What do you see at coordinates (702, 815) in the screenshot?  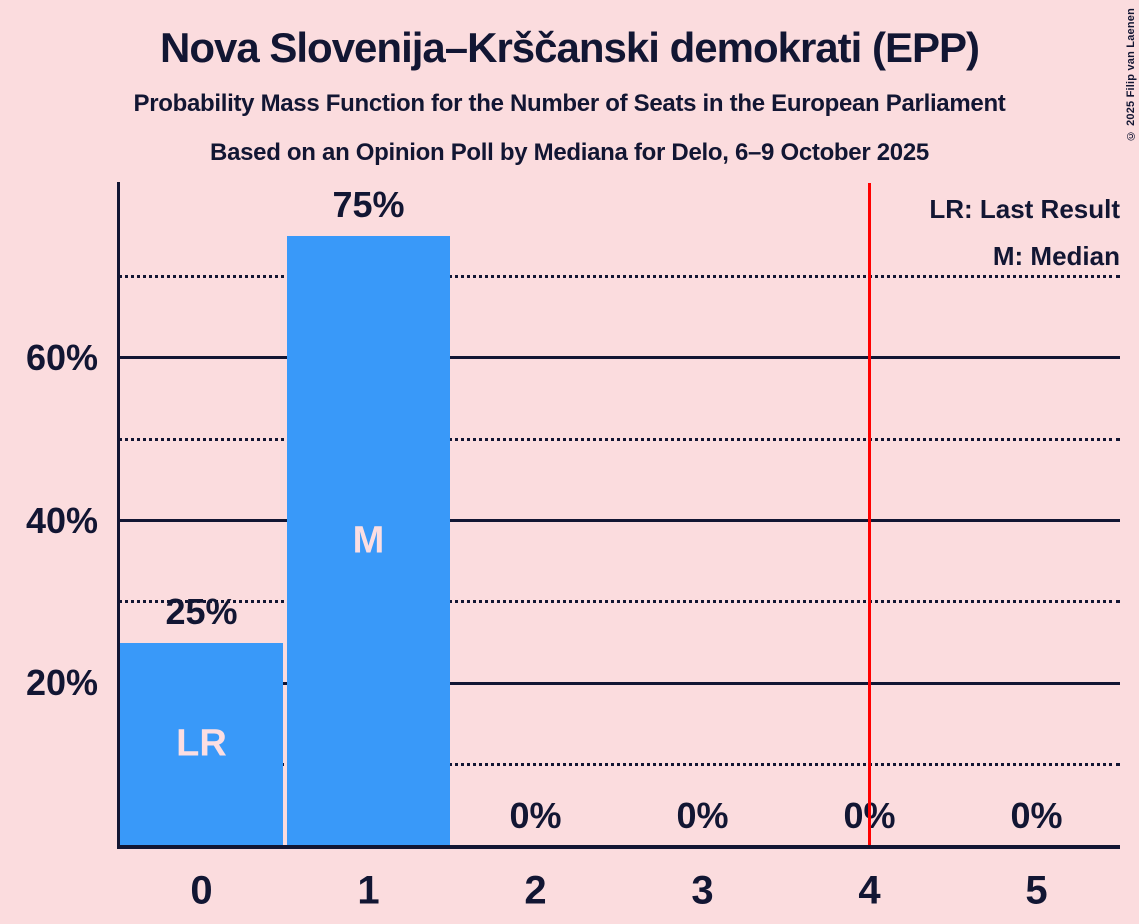 I see `value-label-seats-3: 0%` at bounding box center [702, 815].